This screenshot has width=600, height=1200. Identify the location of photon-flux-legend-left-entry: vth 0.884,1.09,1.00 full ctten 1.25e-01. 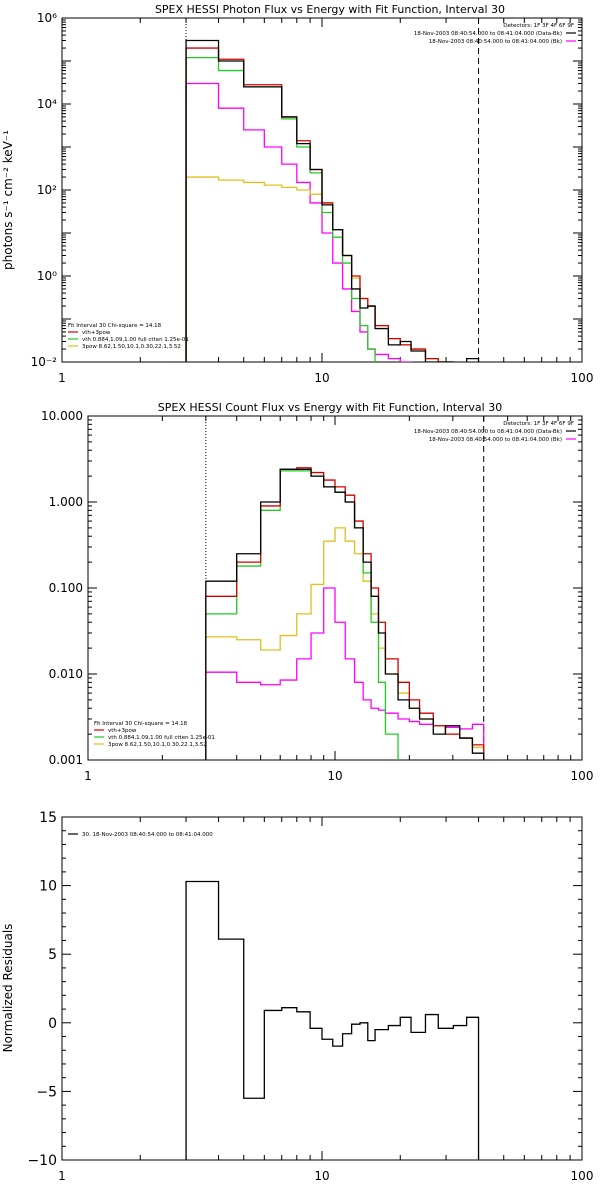
(135, 340).